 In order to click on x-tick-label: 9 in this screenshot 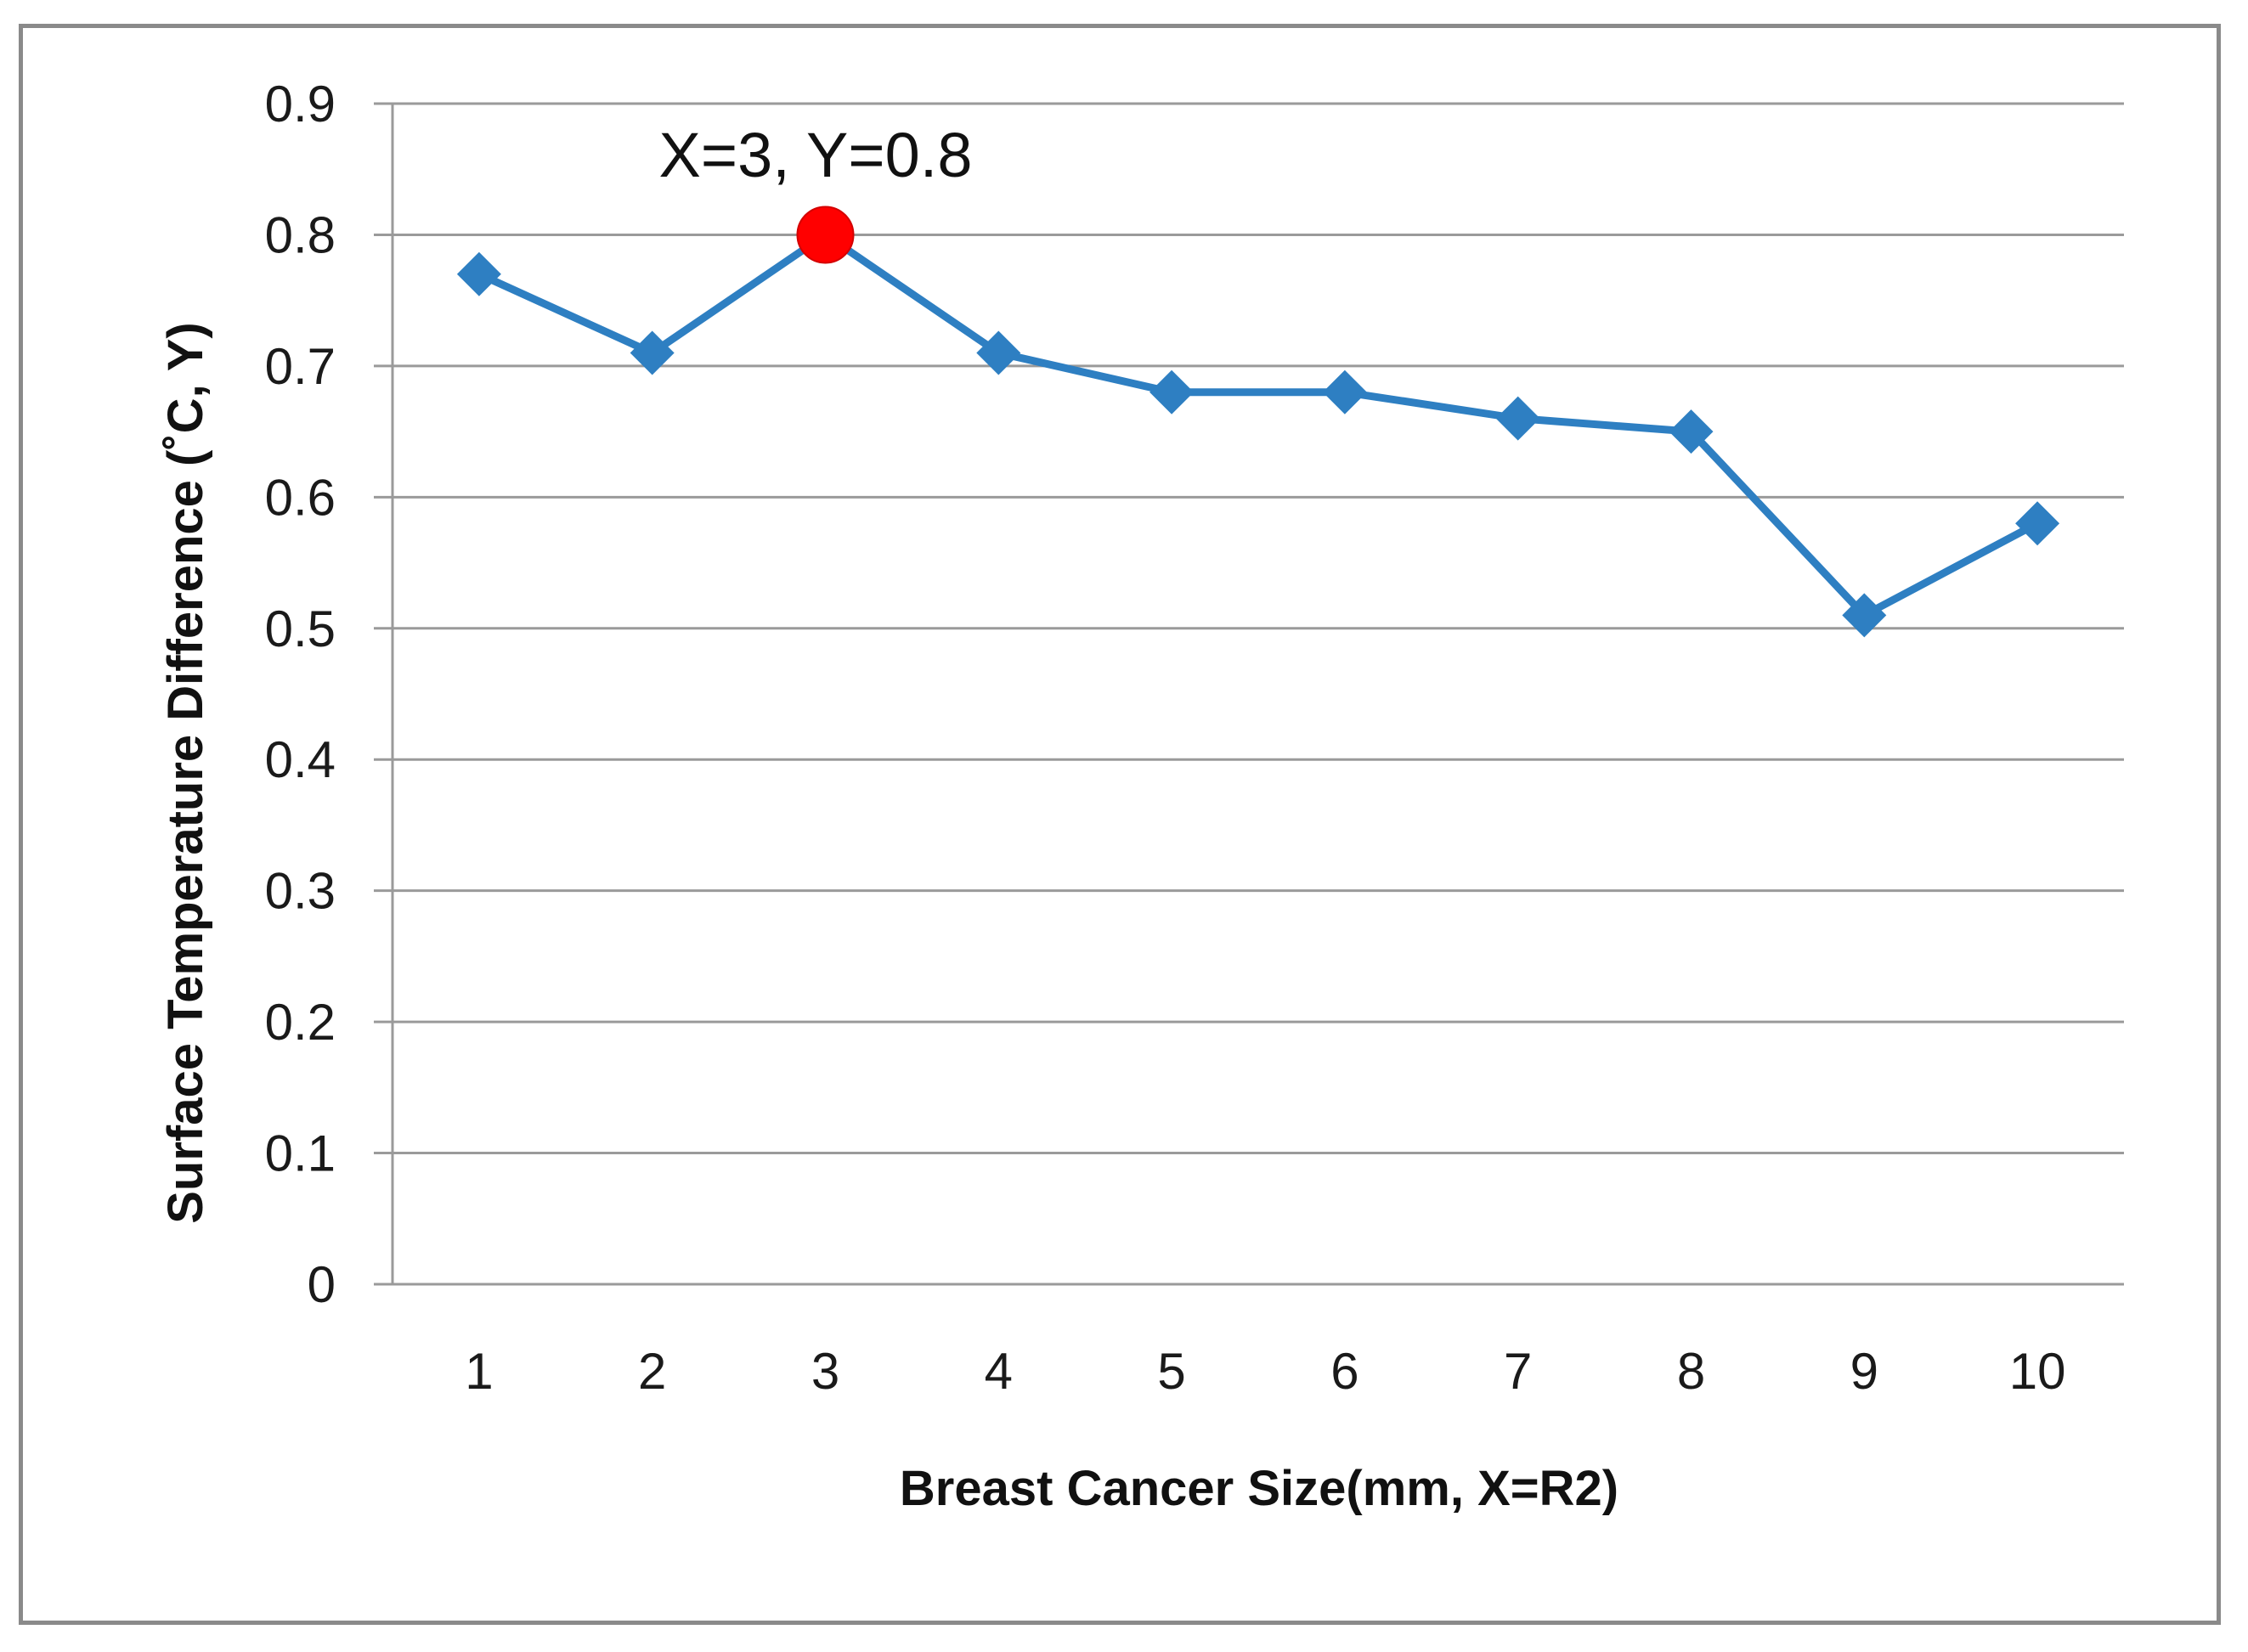, I will do `click(1864, 1371)`.